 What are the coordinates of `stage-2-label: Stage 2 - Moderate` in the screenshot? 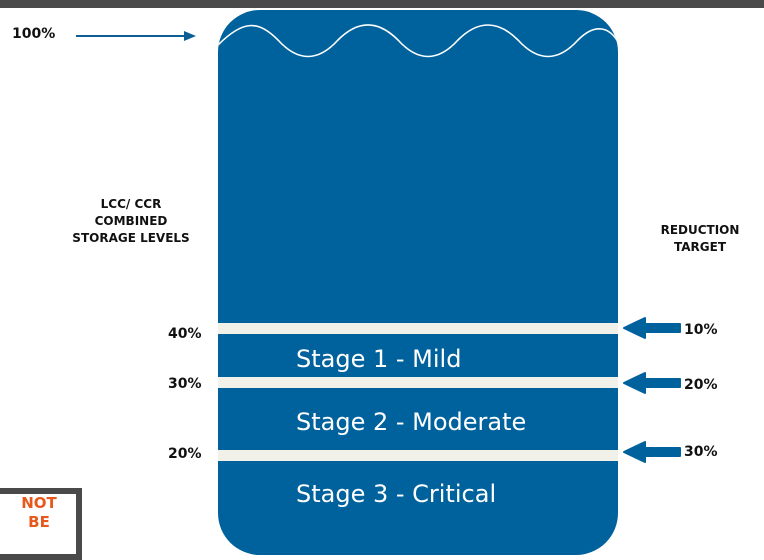 It's located at (411, 422).